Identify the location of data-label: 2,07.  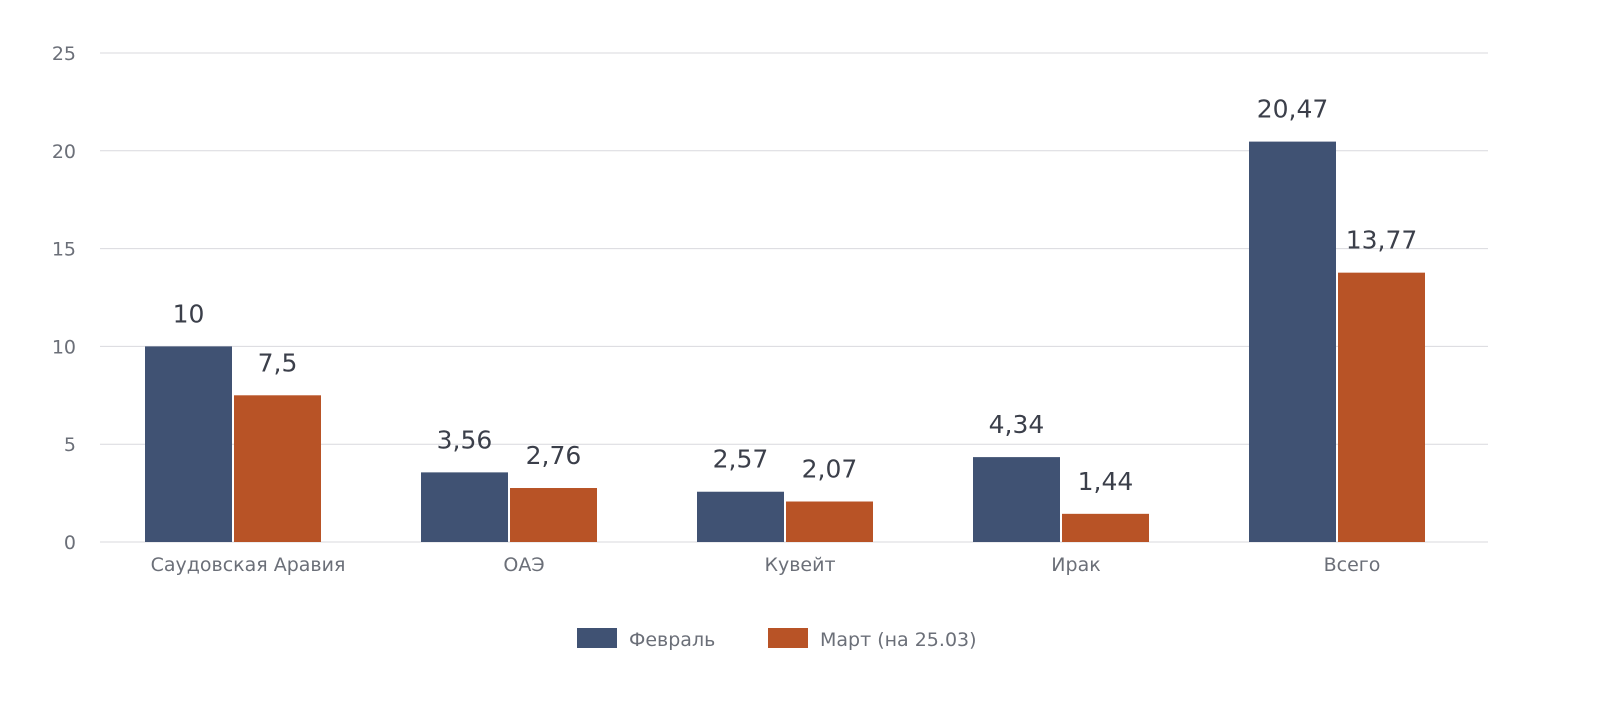
(830, 469).